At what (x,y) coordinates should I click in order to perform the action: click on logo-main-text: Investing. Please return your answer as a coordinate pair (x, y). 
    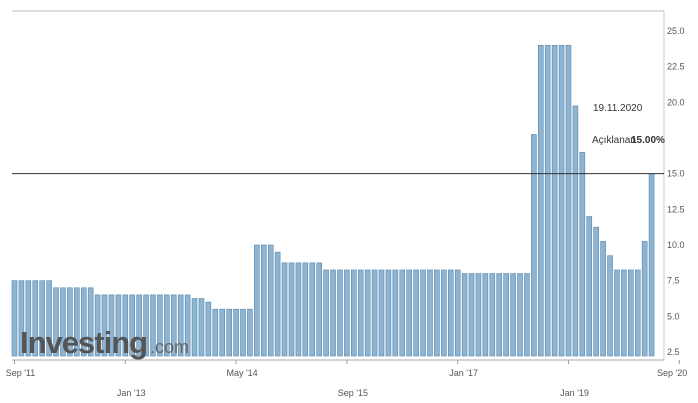
    Looking at the image, I should click on (83, 342).